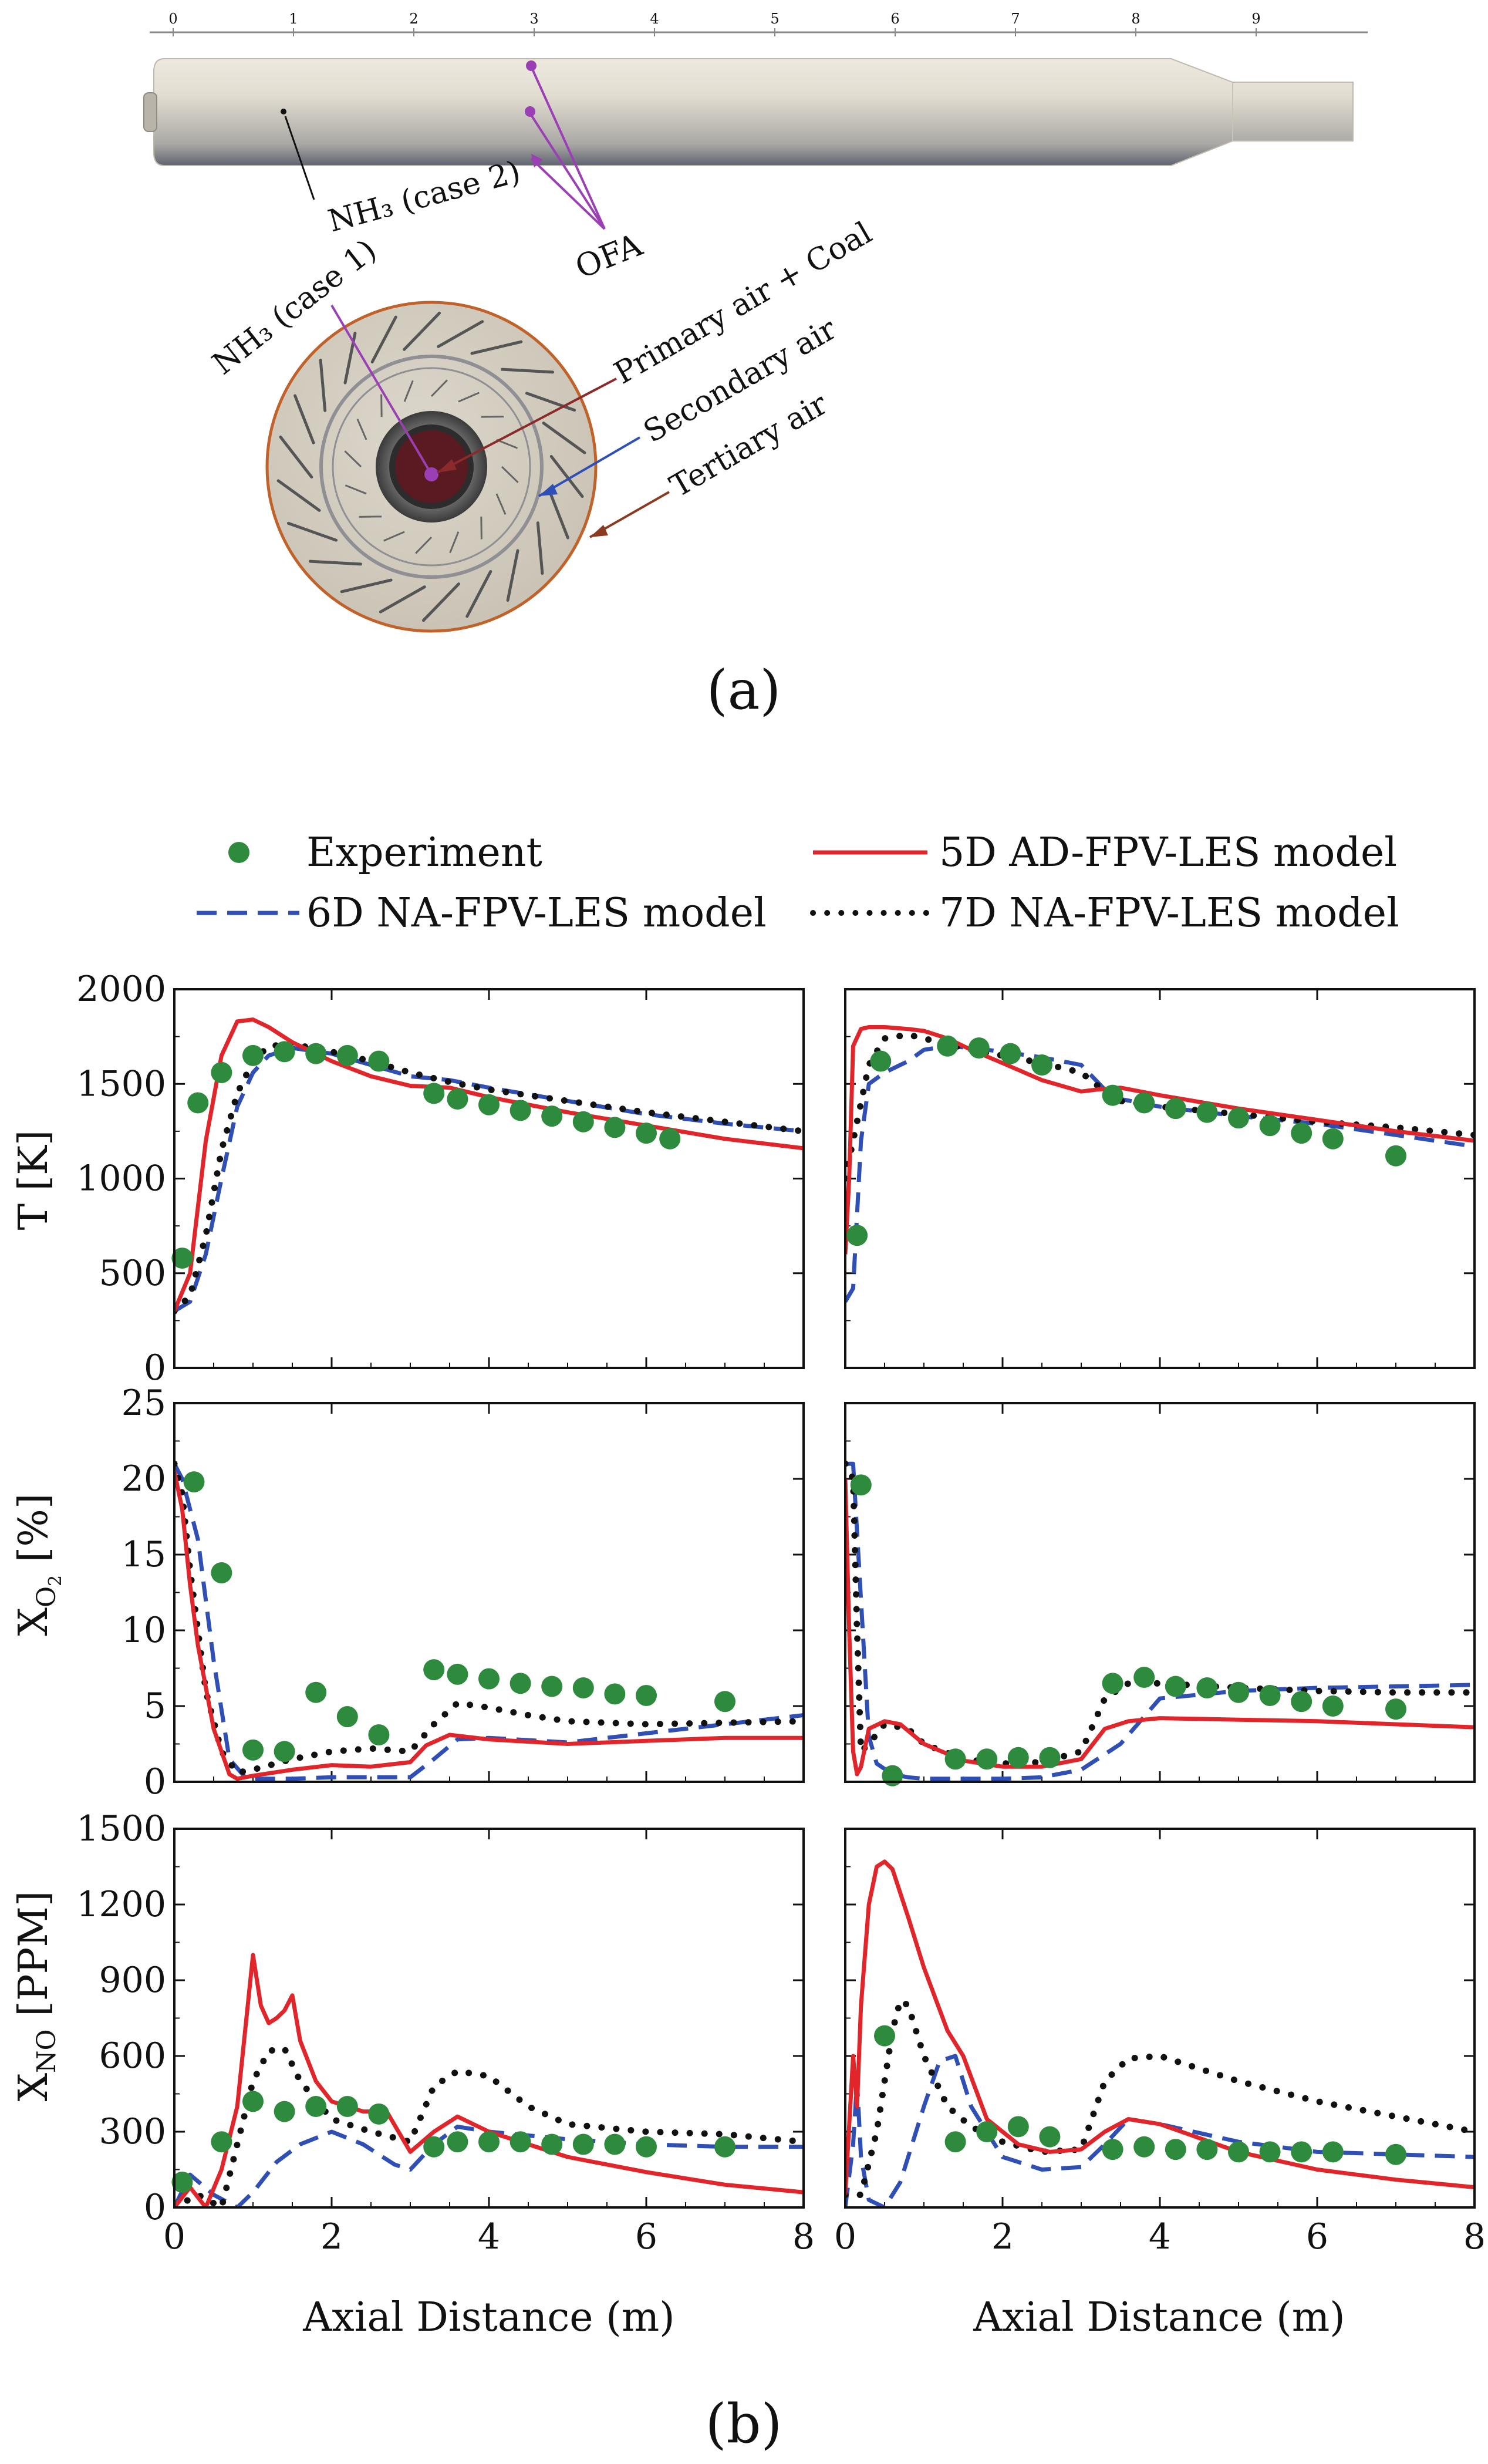  Describe the element at coordinates (155, 1706) in the screenshot. I see `y-tick-label: 5` at that location.